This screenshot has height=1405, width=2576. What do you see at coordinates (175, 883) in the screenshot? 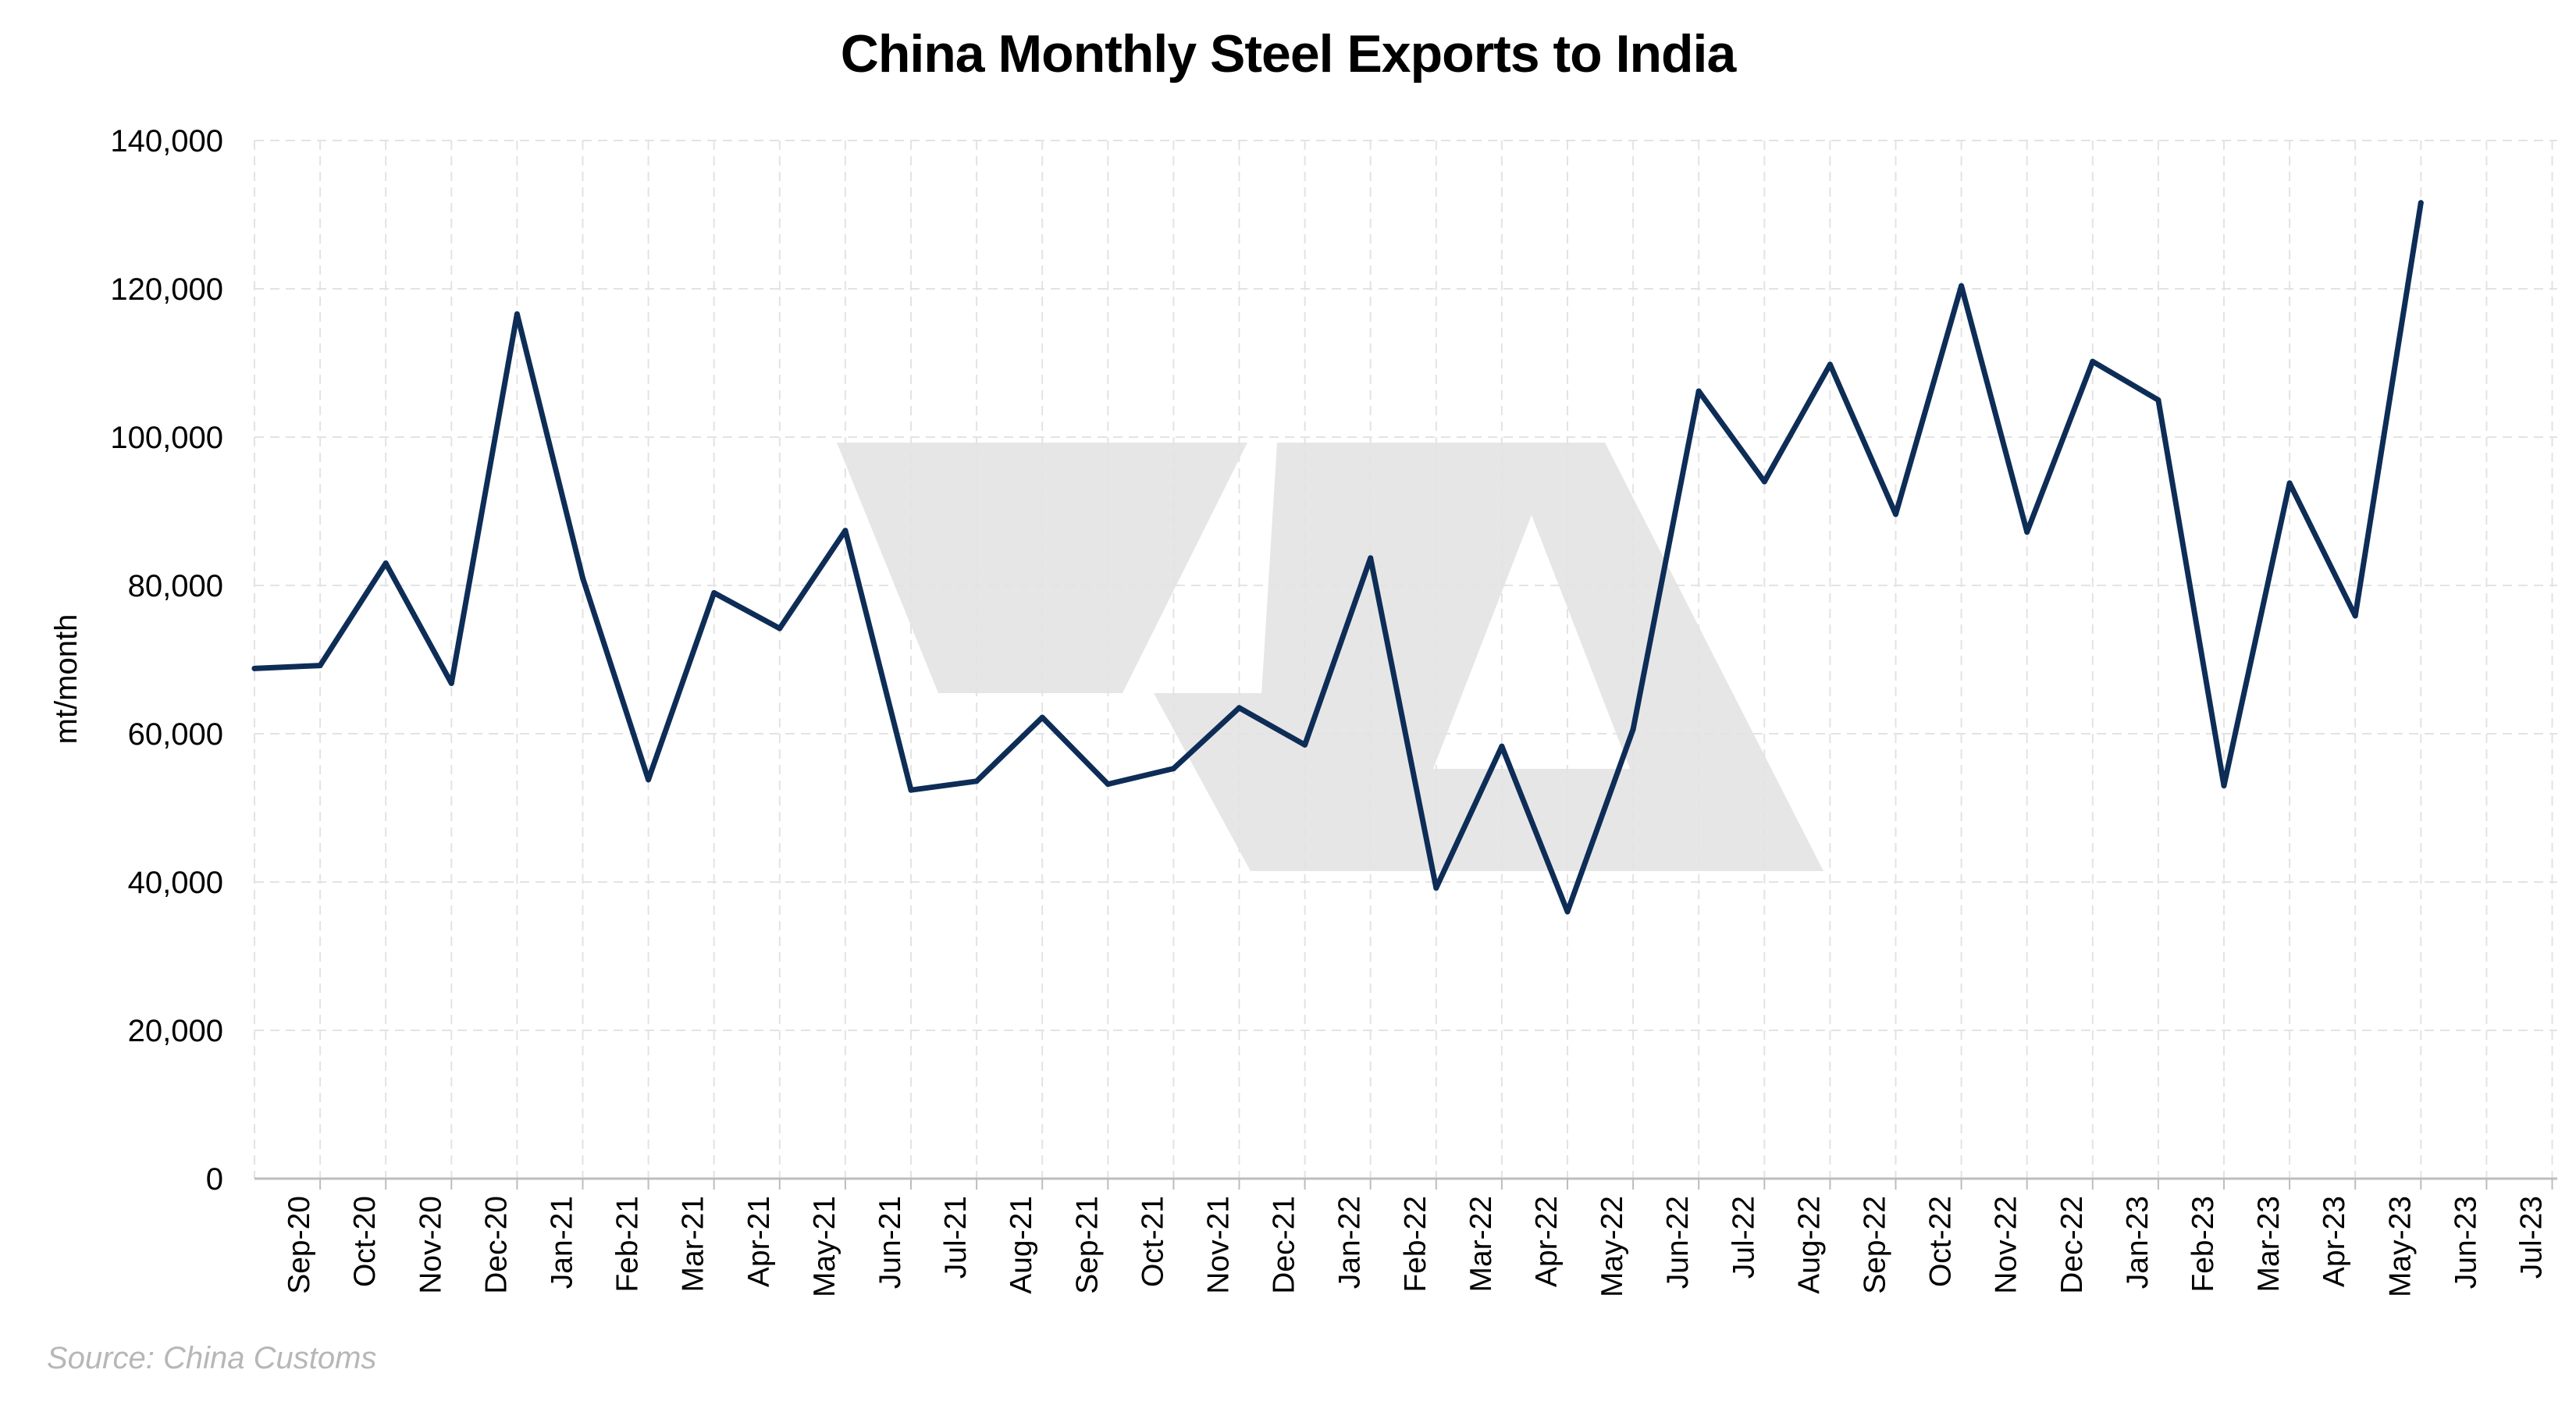
I see `y-tick-label: 40,000` at bounding box center [175, 883].